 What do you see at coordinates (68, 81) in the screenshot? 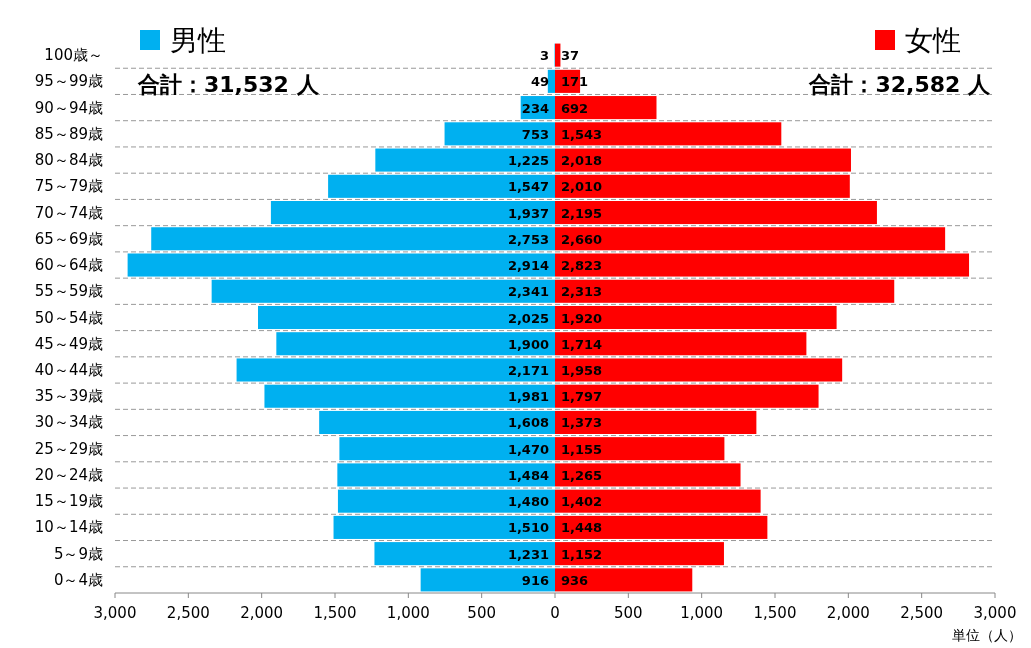
I see `y-tick-label: 95～99歳` at bounding box center [68, 81].